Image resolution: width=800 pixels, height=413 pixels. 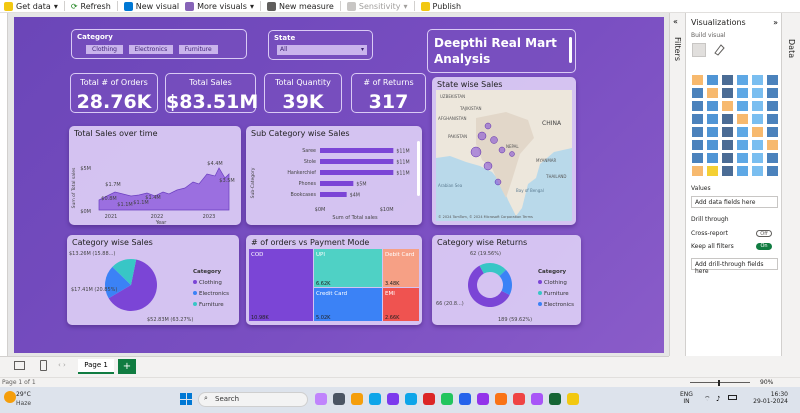 I want to click on state-dropdown: All ▾, so click(x=322, y=50).